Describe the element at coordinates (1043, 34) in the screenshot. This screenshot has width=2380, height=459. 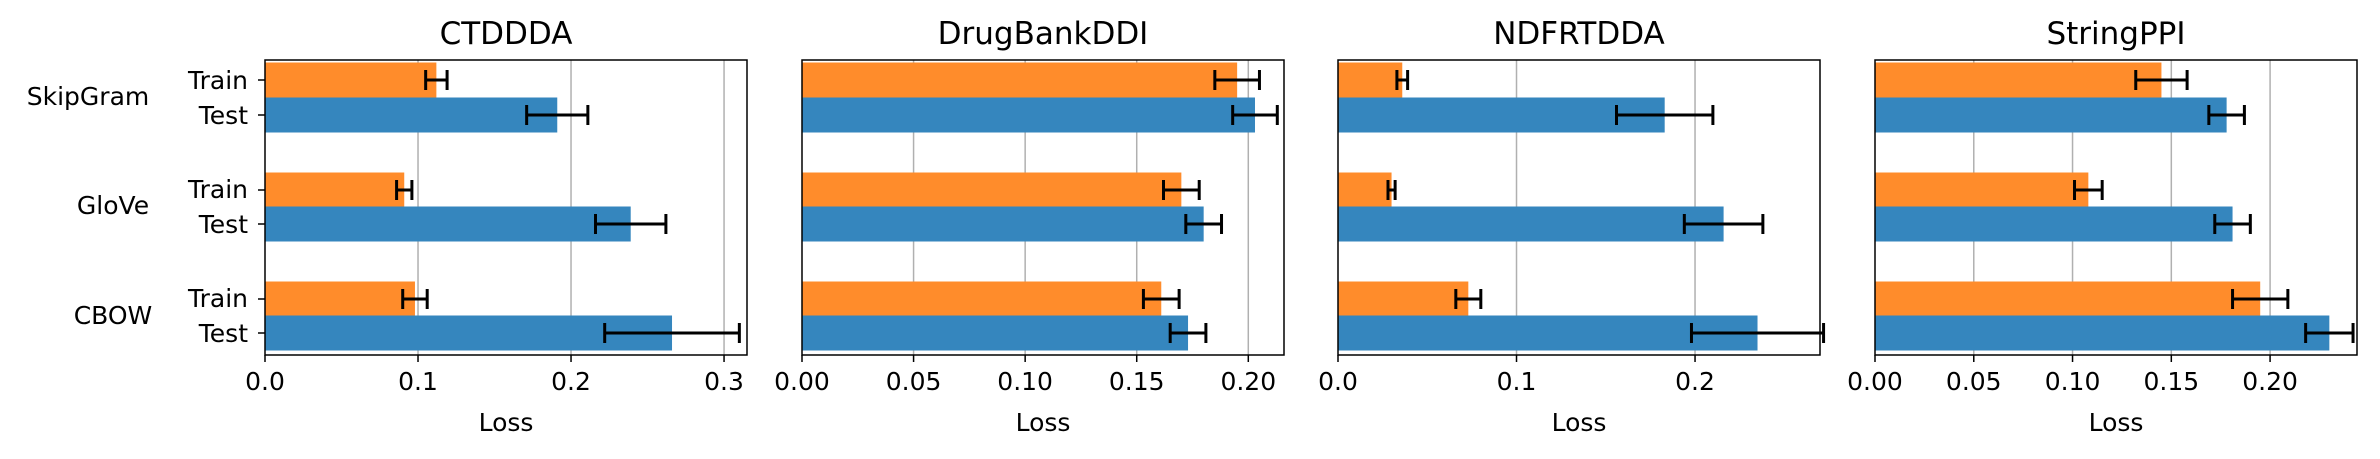
I see `chart-title: DrugBankDDI` at that location.